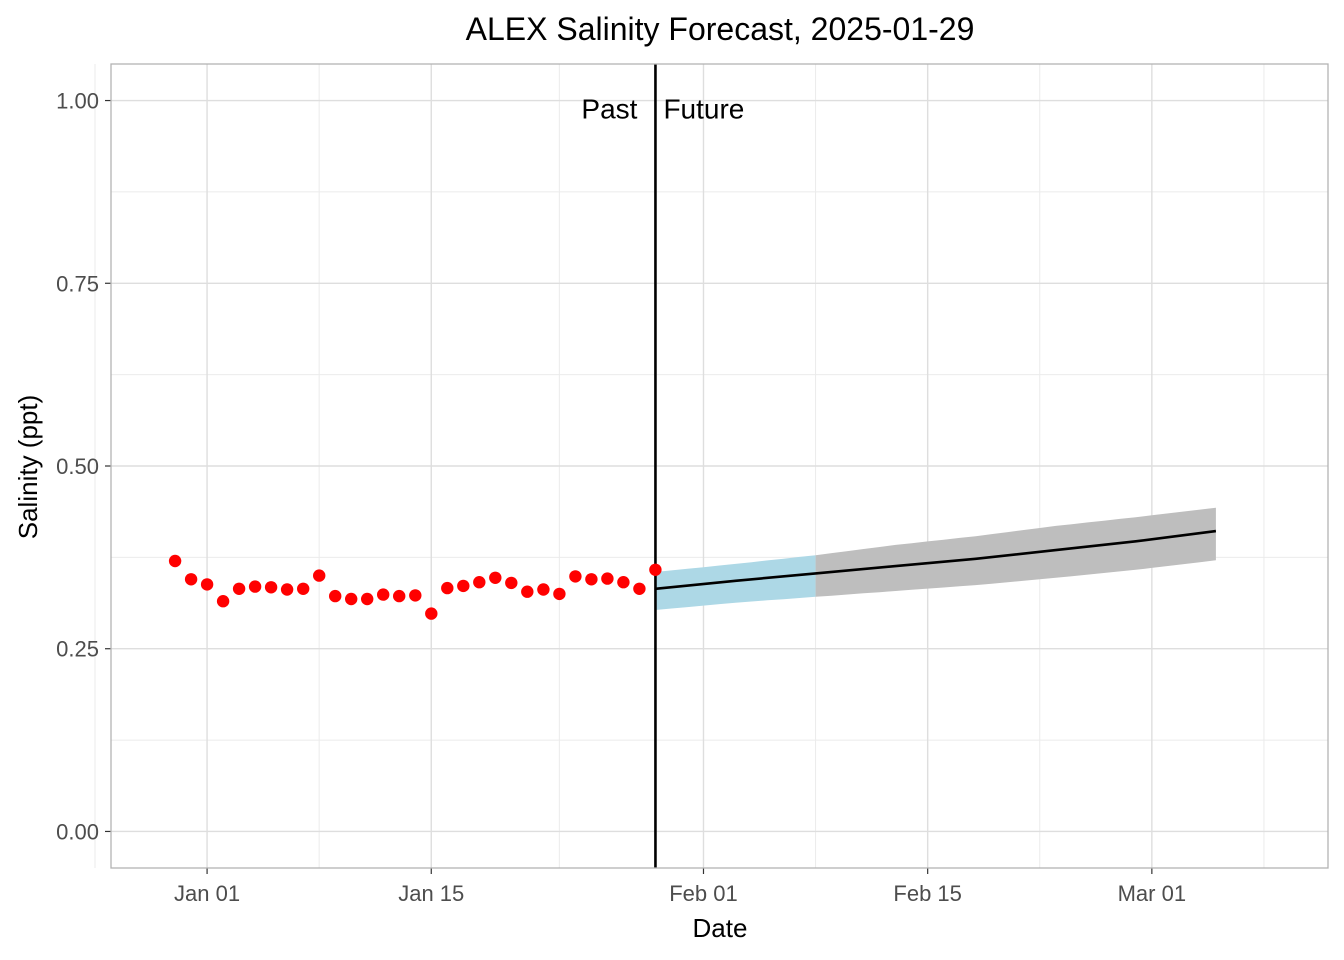  Describe the element at coordinates (77, 283) in the screenshot. I see `y-tick-label: 0.75` at that location.